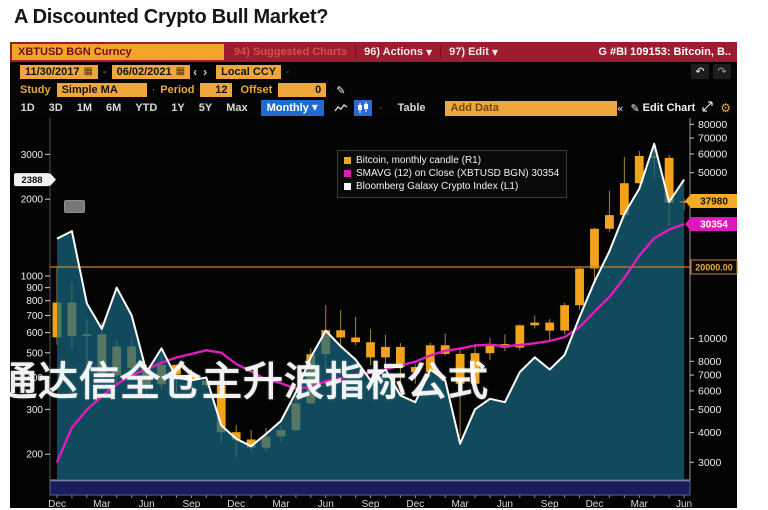 This screenshot has width=768, height=510. I want to click on axis-label: Sep, so click(371, 504).